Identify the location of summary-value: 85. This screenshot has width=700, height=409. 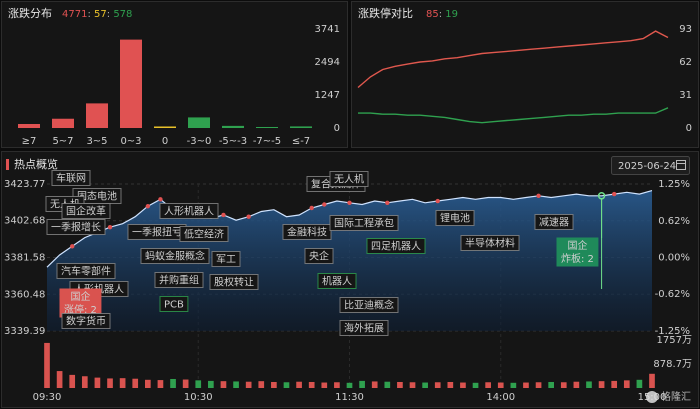
(432, 14).